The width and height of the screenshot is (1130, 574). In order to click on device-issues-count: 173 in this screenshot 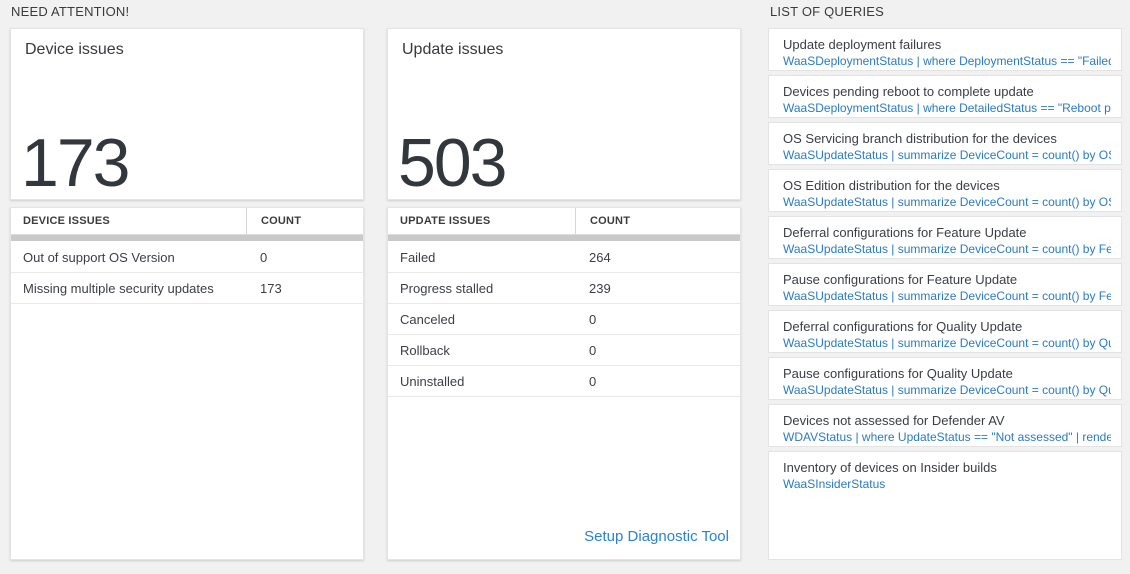, I will do `click(75, 163)`.